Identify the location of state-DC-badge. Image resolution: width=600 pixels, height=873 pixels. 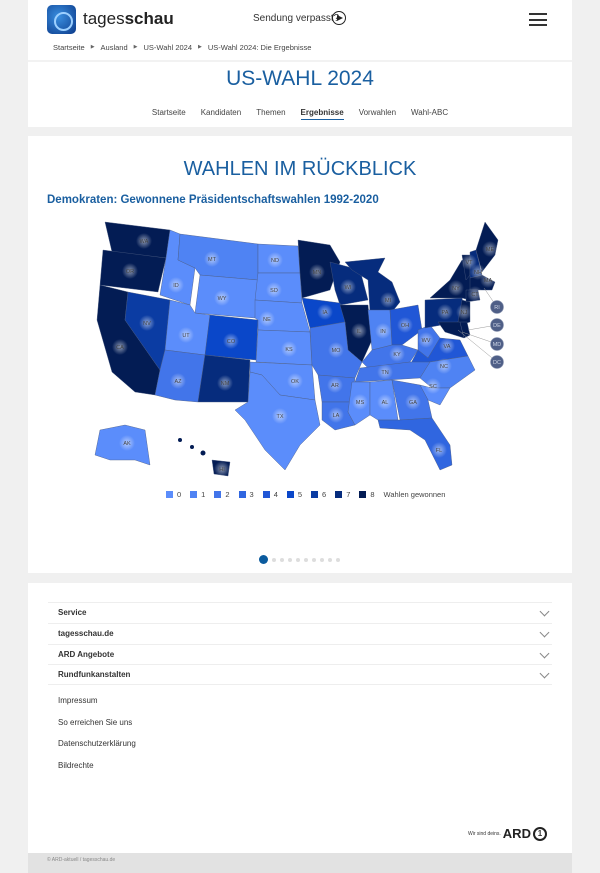
(497, 362).